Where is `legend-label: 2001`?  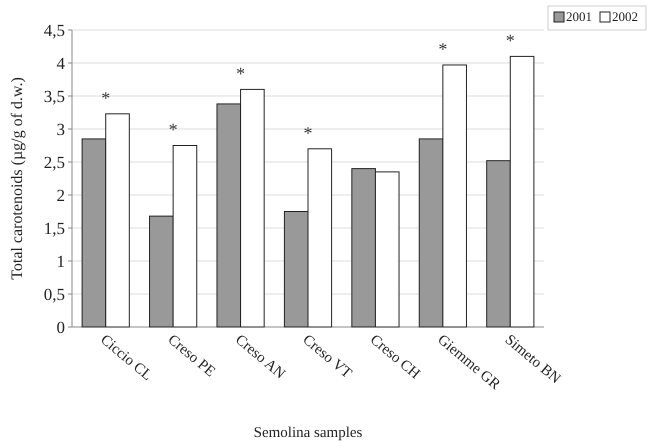
legend-label: 2001 is located at coordinates (579, 16).